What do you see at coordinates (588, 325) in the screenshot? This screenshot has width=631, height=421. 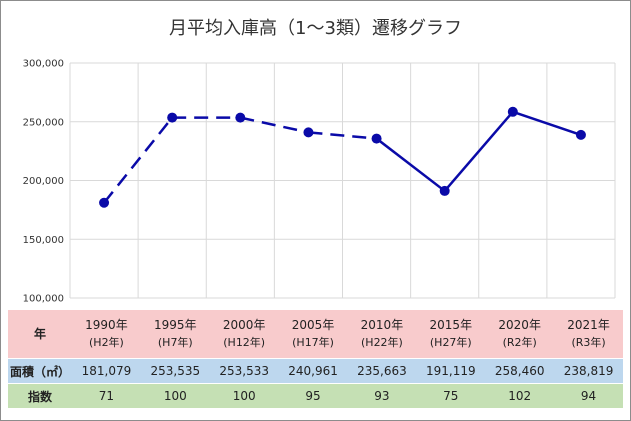 I see `year-label: 2021年` at bounding box center [588, 325].